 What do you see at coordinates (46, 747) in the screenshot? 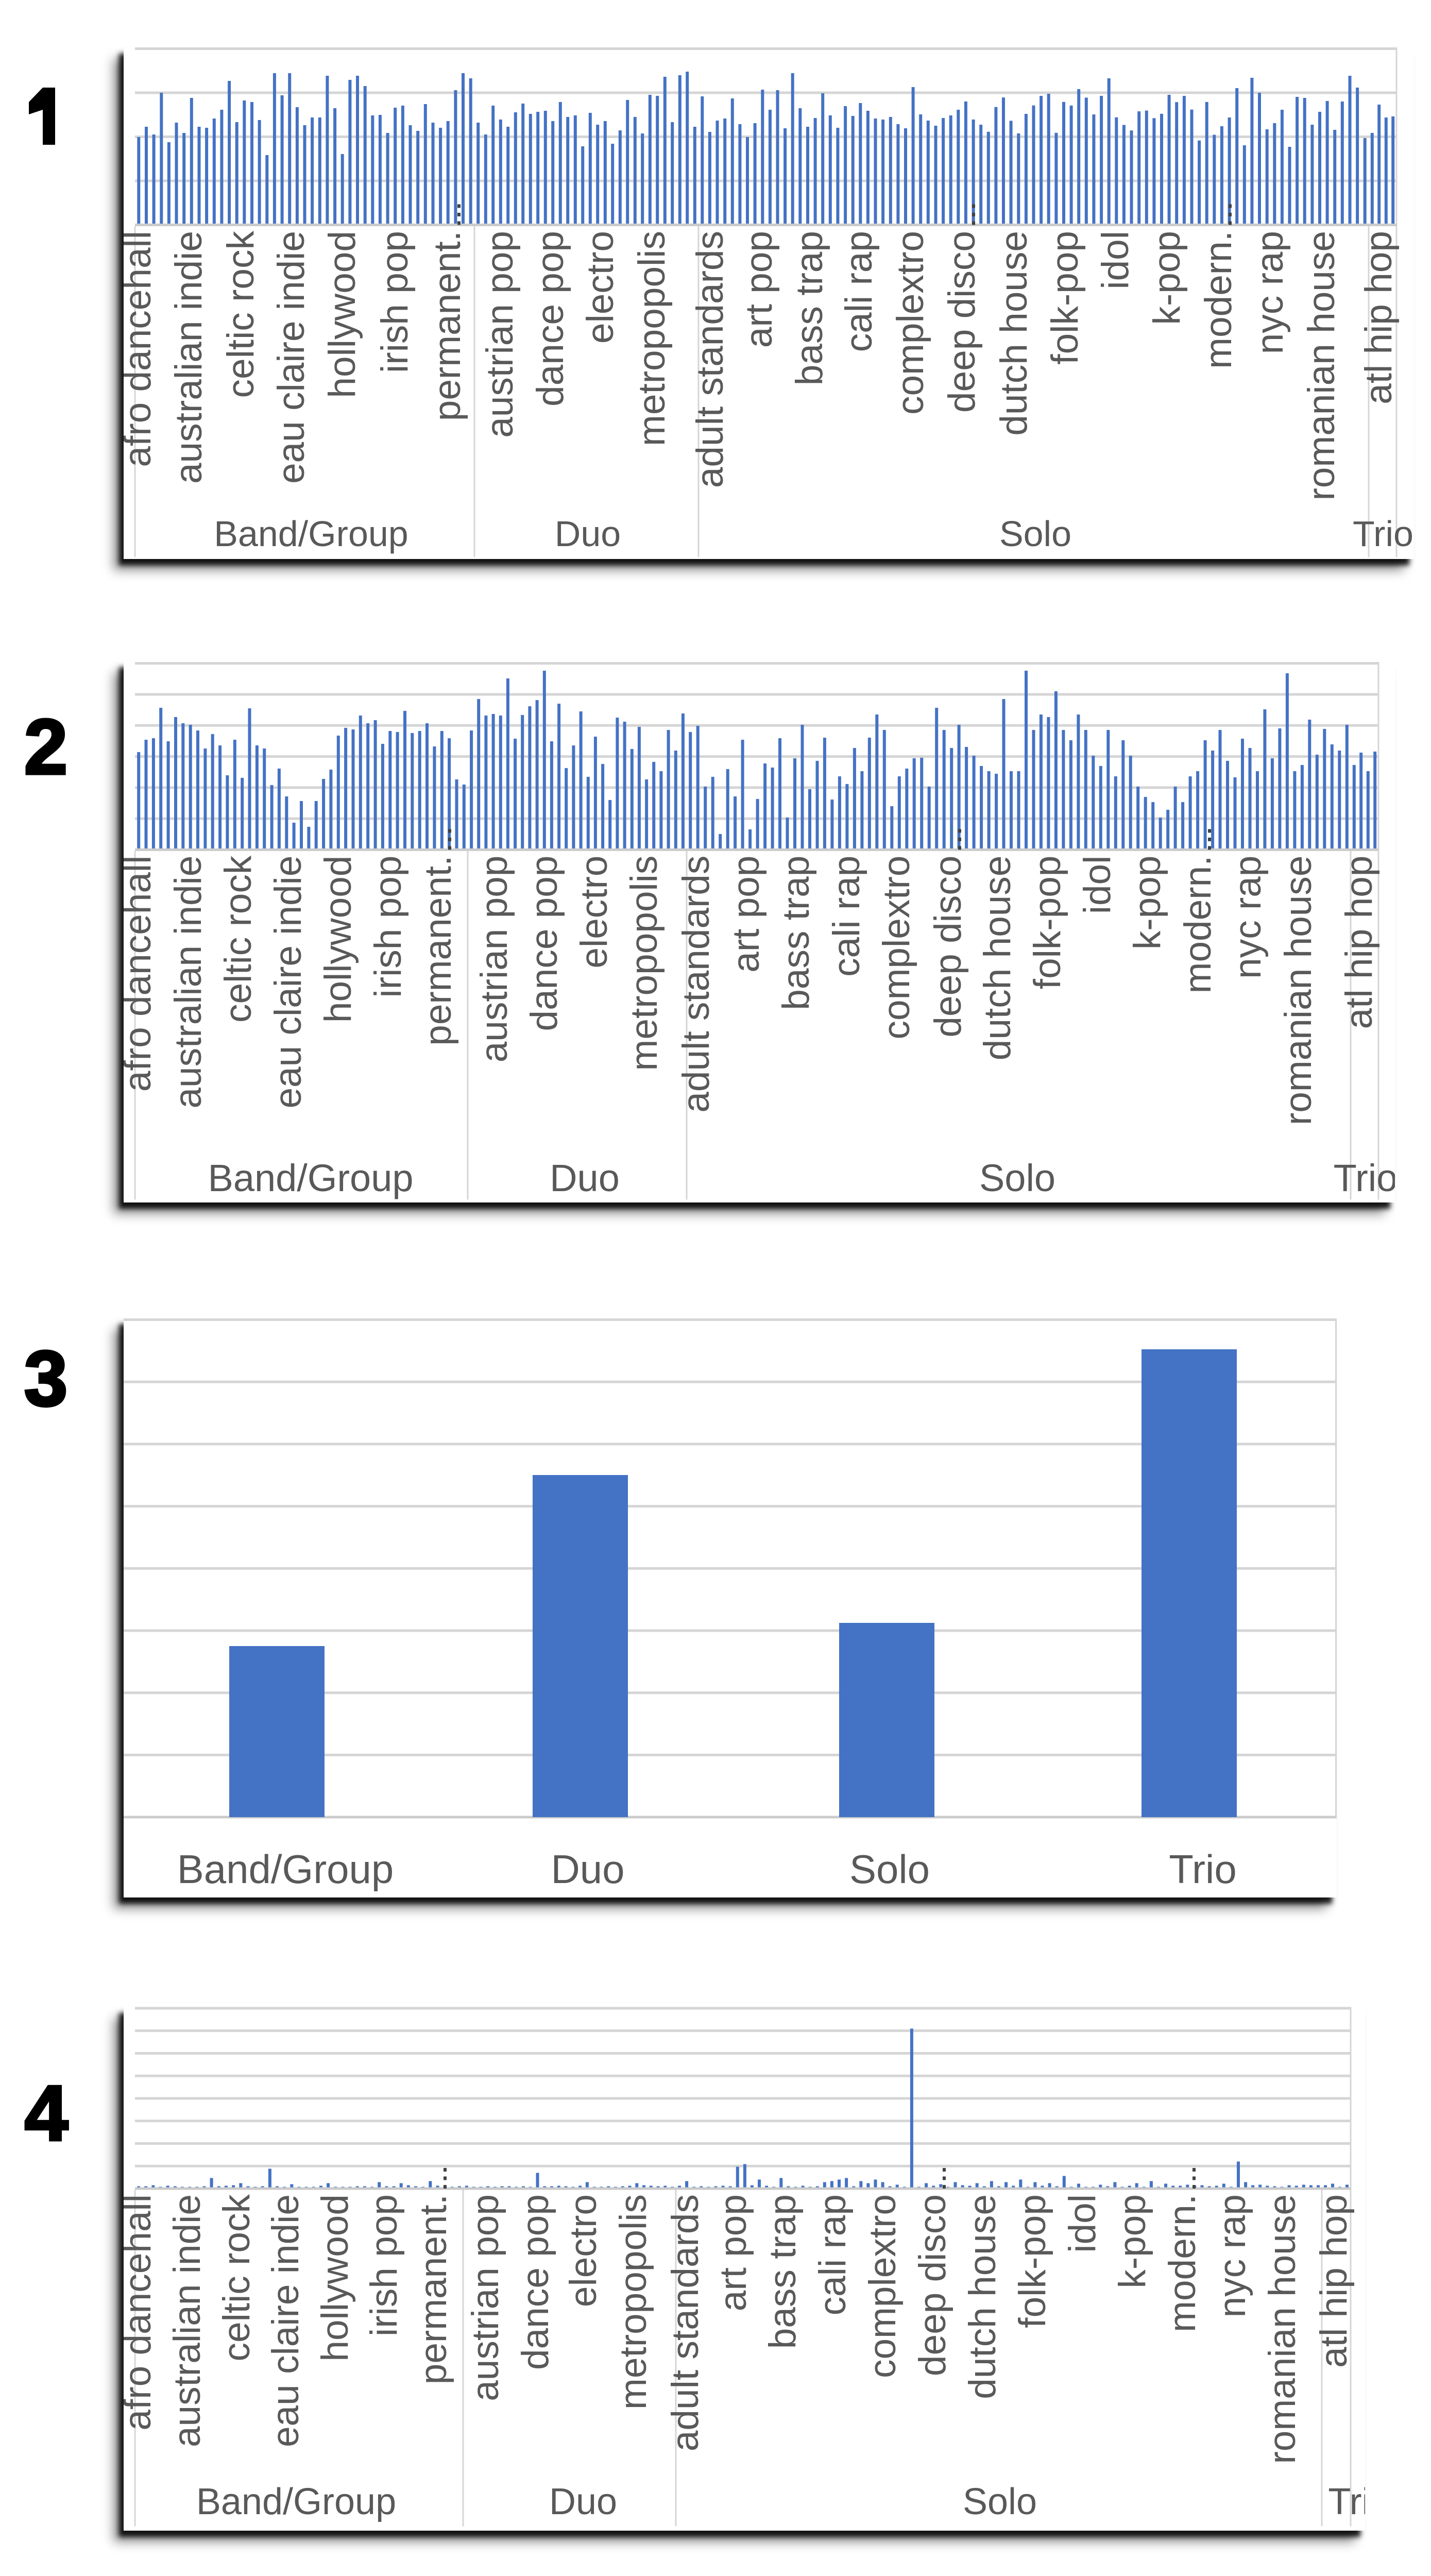
I see `svg-text: 2` at bounding box center [46, 747].